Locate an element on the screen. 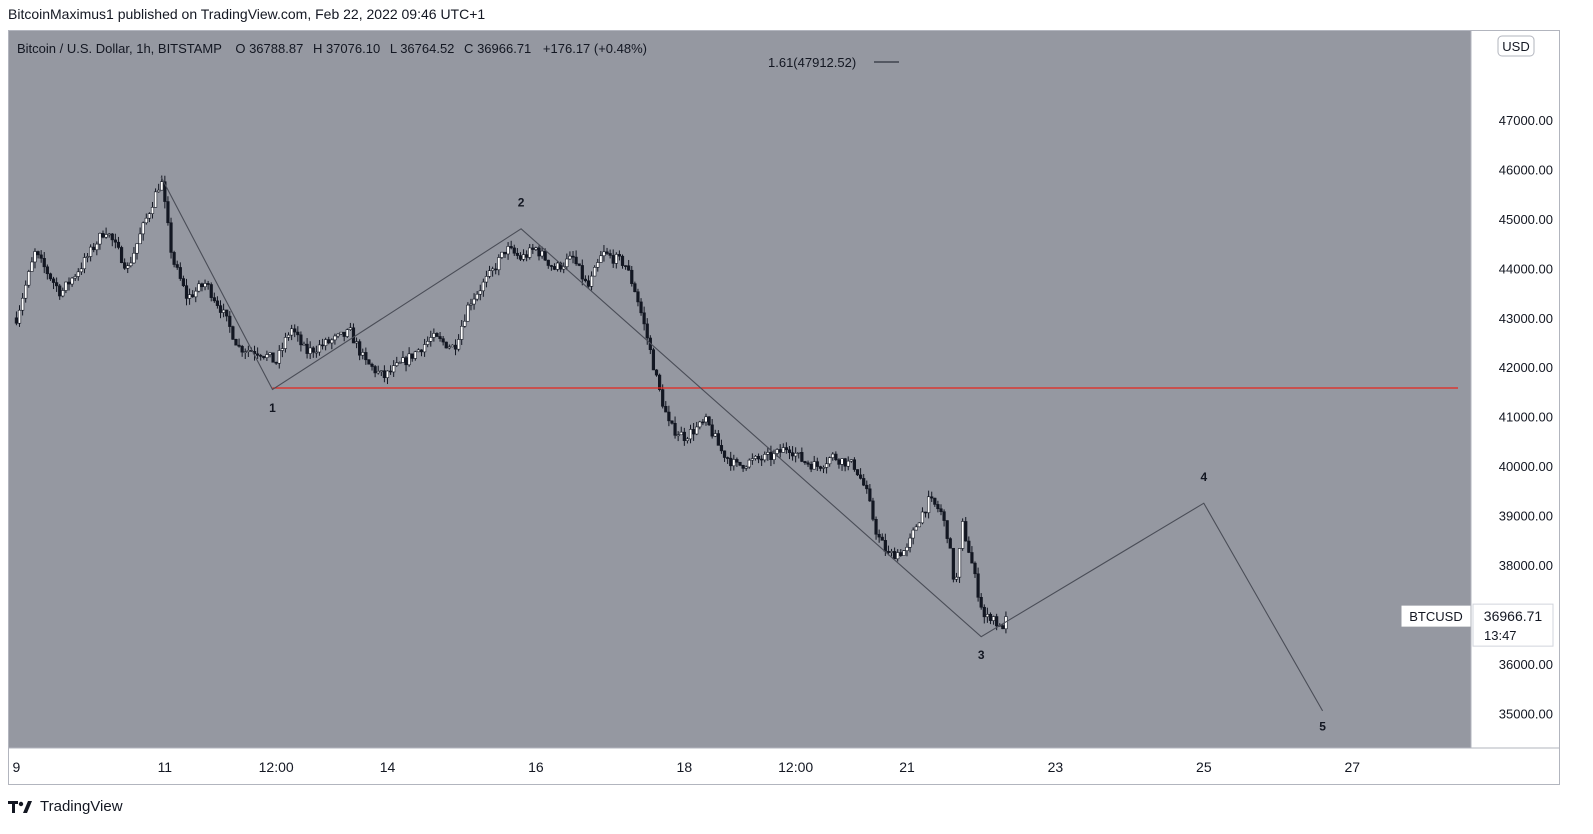  currency-button: USD is located at coordinates (1516, 46).